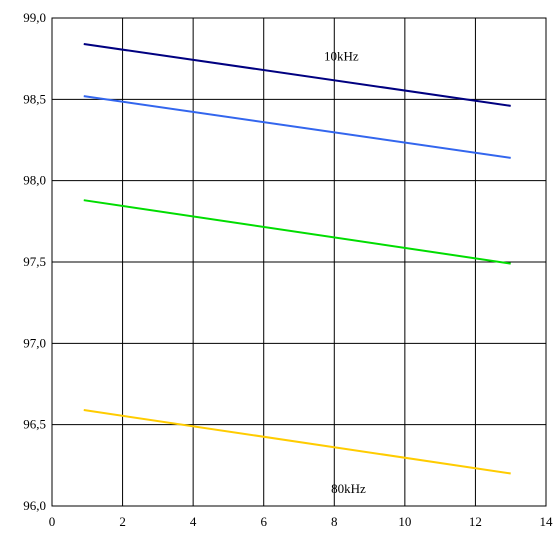  What do you see at coordinates (34, 17) in the screenshot?
I see `y-tick-label: 99,0` at bounding box center [34, 17].